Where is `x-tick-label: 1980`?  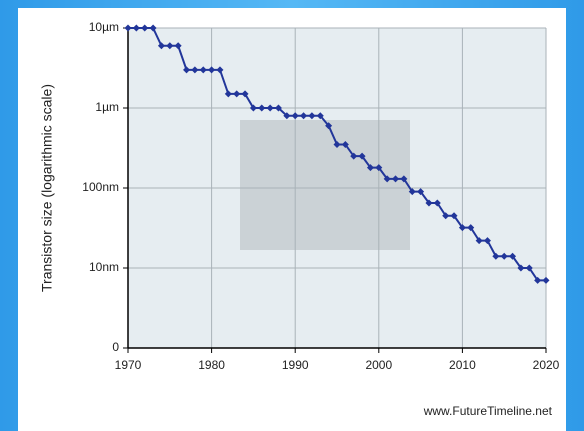 x-tick-label: 1980 is located at coordinates (211, 365).